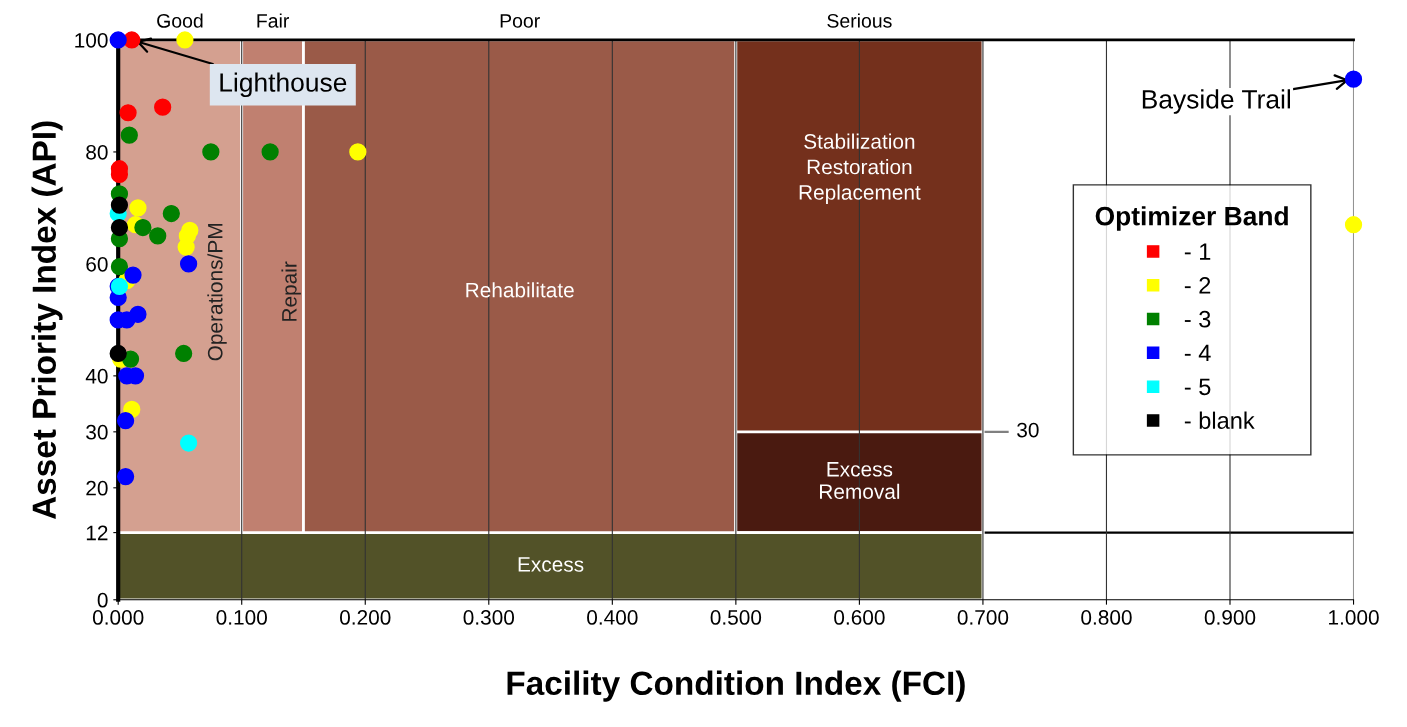 This screenshot has height=727, width=1407. I want to click on y-tick-label: 40, so click(96, 376).